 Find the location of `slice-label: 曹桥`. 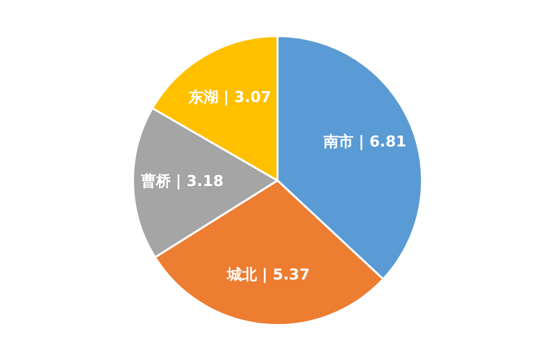

slice-label: 曹桥 is located at coordinates (156, 181).